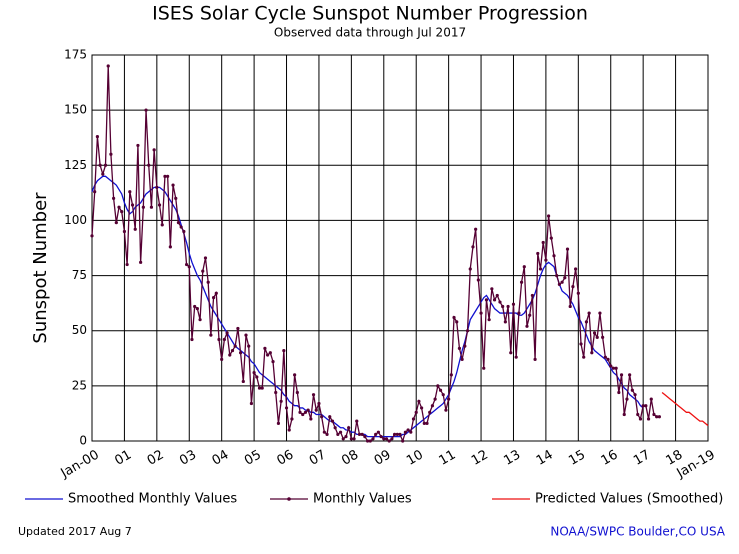 The height and width of the screenshot is (554, 739). What do you see at coordinates (289, 499) in the screenshot?
I see `legend-marker` at bounding box center [289, 499].